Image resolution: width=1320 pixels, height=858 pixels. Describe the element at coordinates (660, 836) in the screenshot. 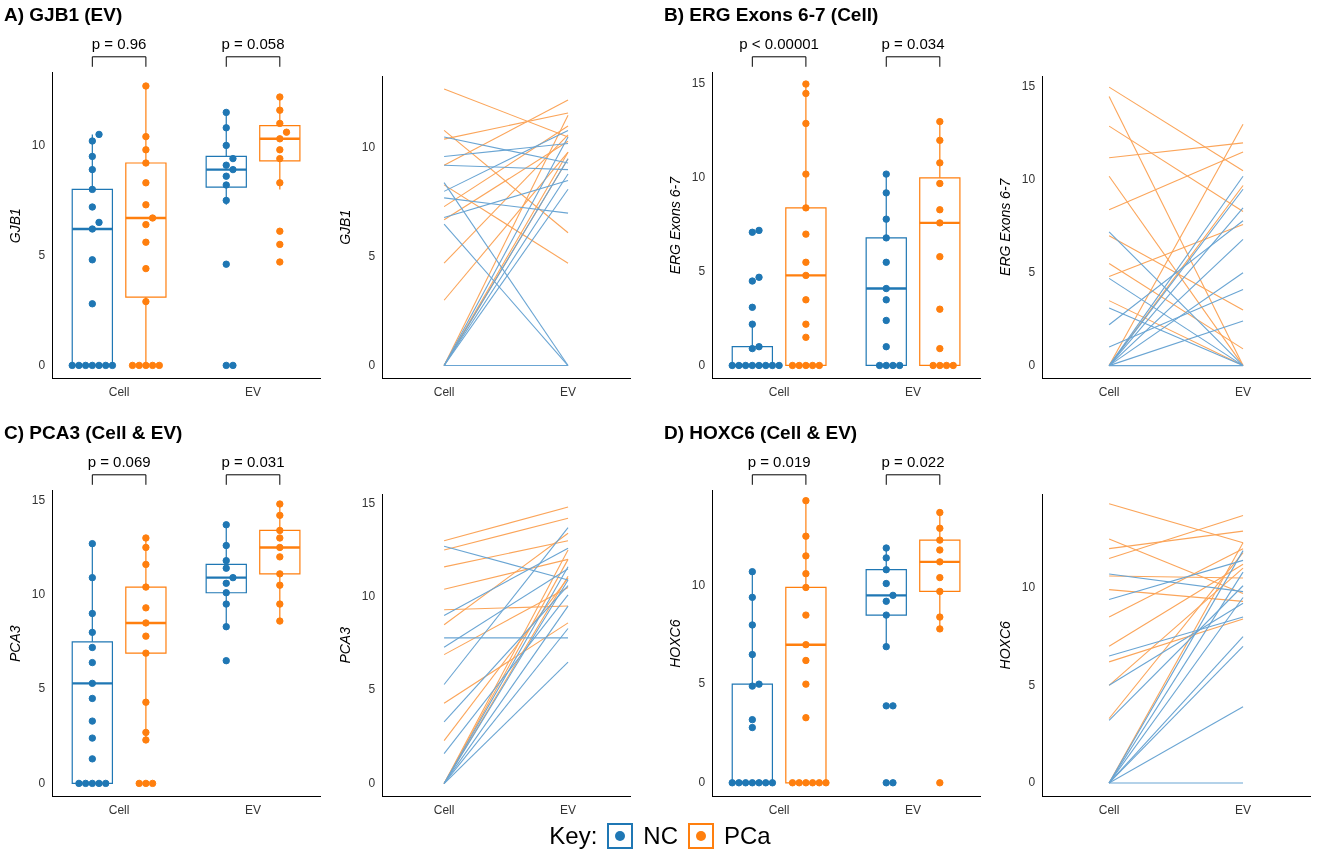

I see `legend-label: NC` at that location.